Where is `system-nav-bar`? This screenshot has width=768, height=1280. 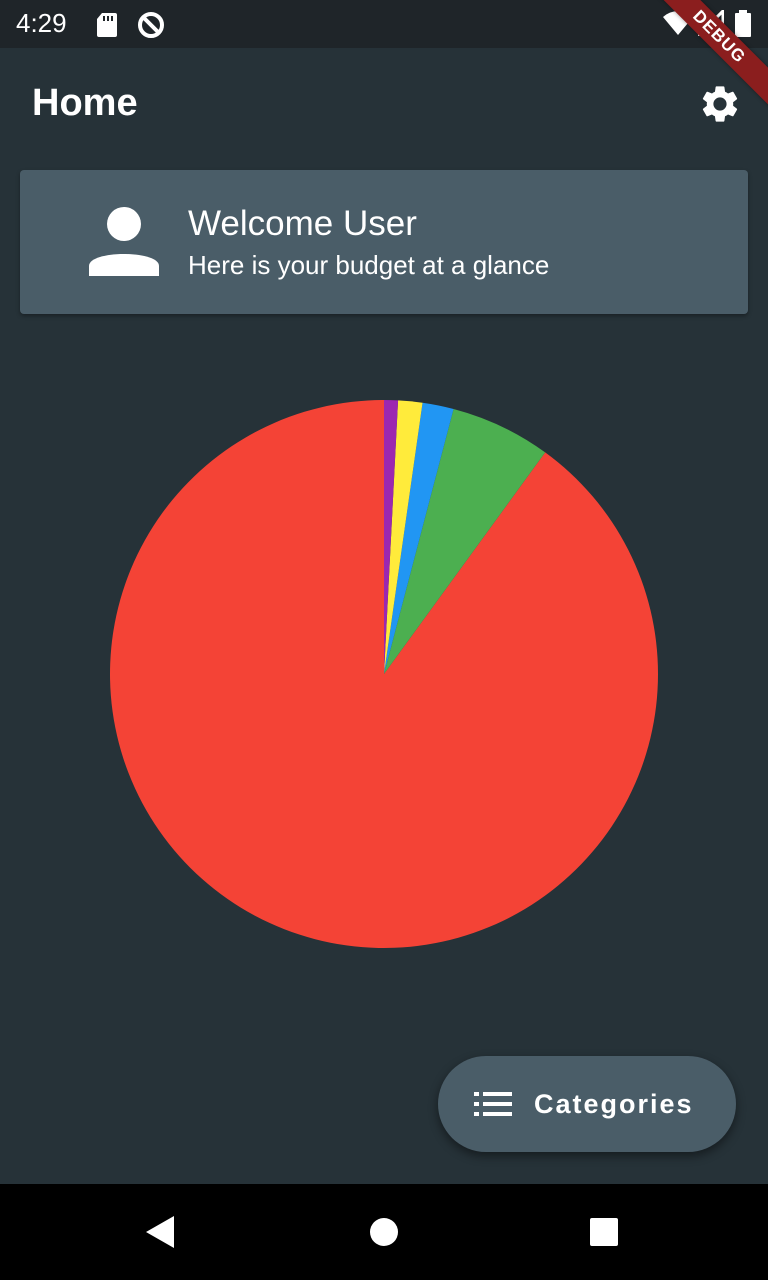
system-nav-bar is located at coordinates (384, 1232).